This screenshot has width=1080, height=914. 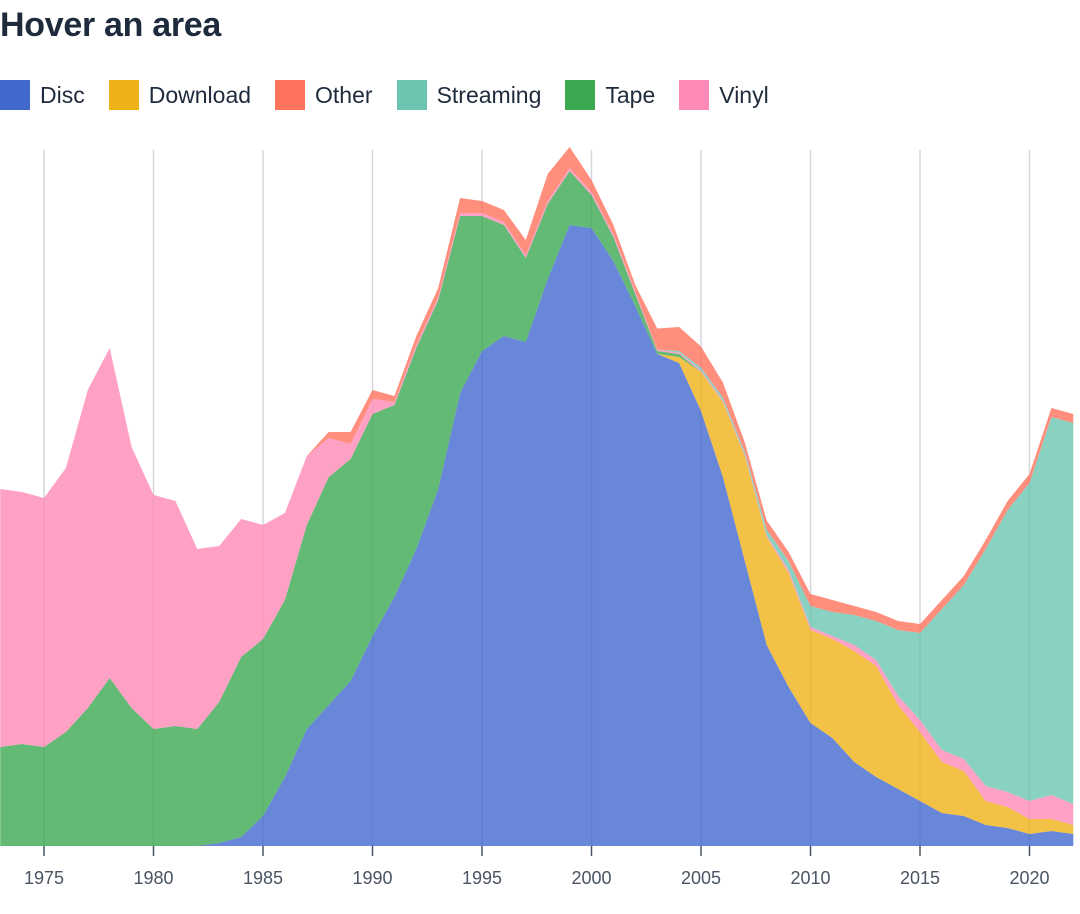 I want to click on legend-item-vinyl: Vinyl, so click(x=724, y=95).